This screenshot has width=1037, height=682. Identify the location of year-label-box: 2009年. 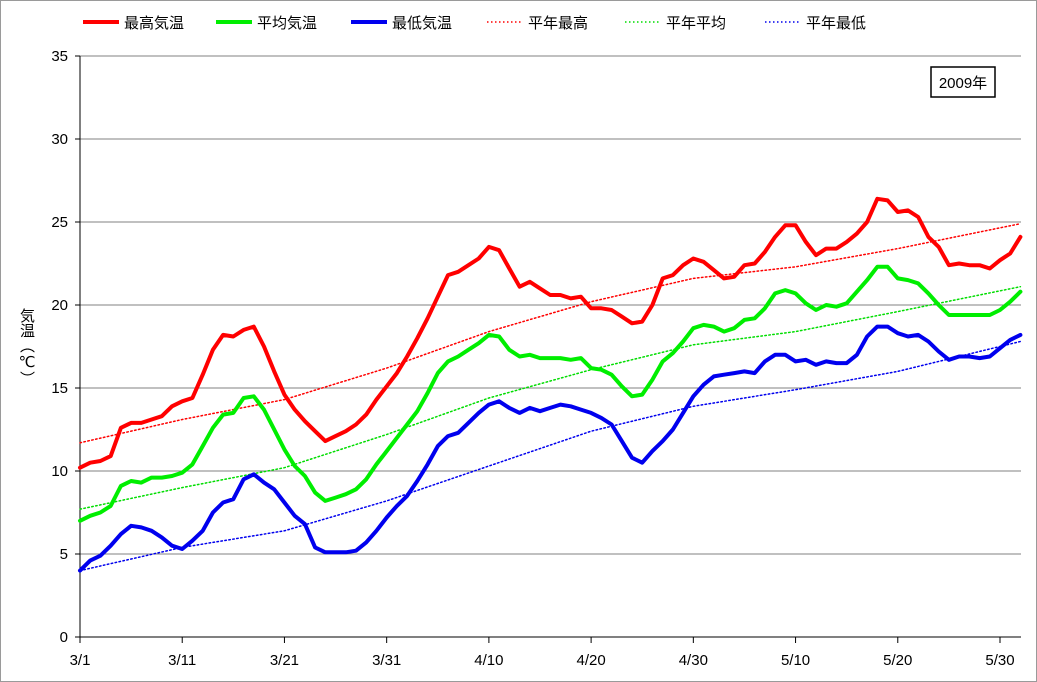
(963, 82).